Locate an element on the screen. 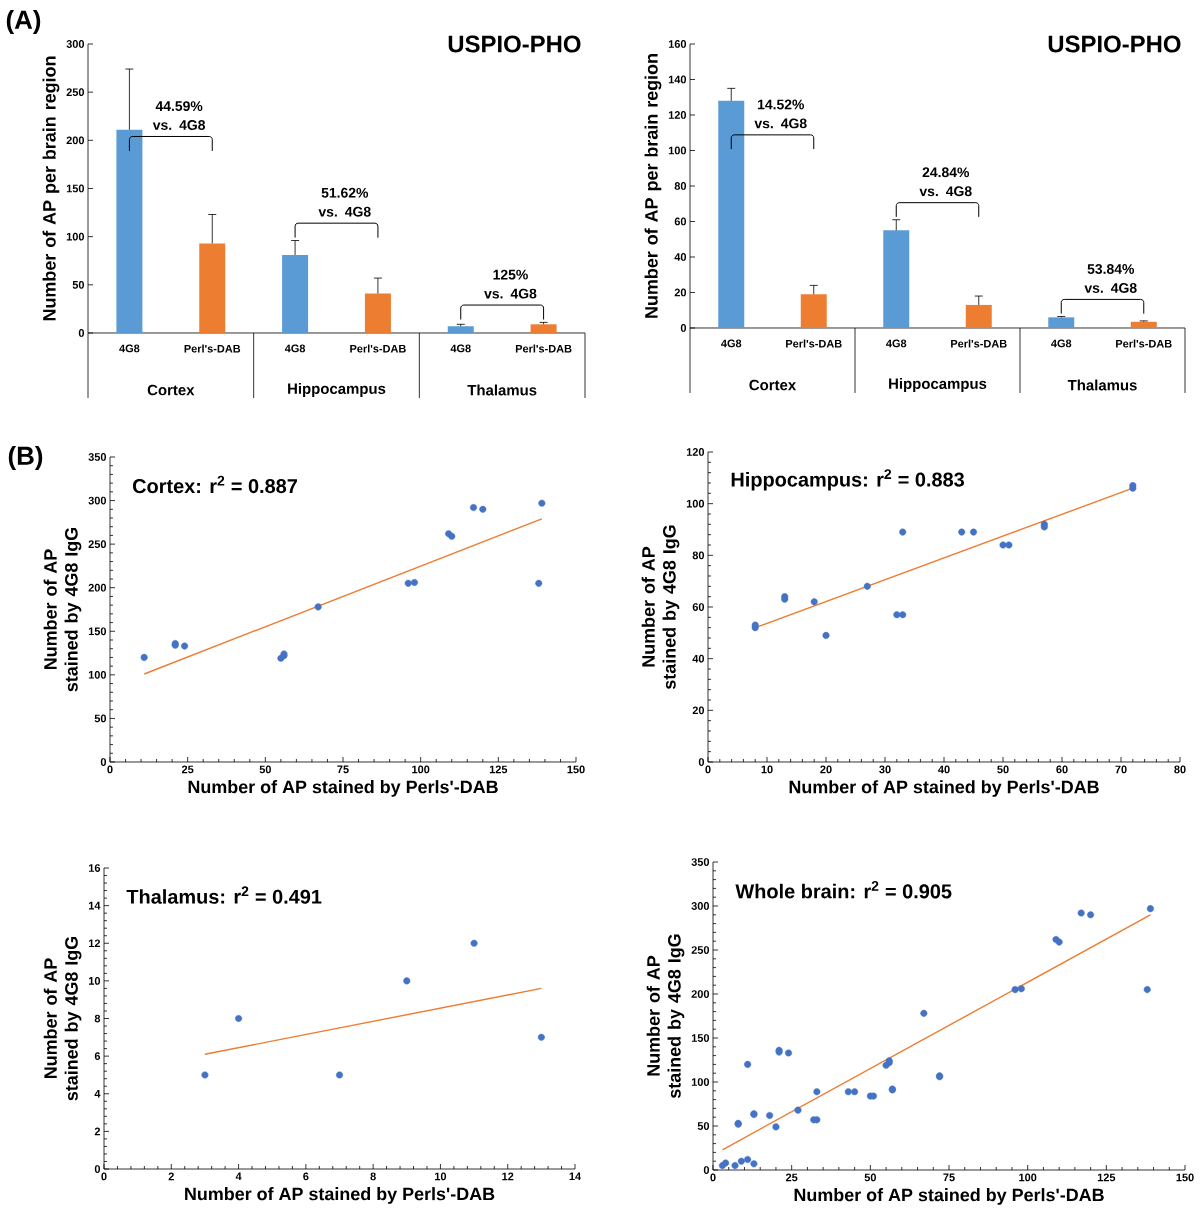 This screenshot has height=1229, width=1201. x-tick-label: 30 is located at coordinates (885, 769).